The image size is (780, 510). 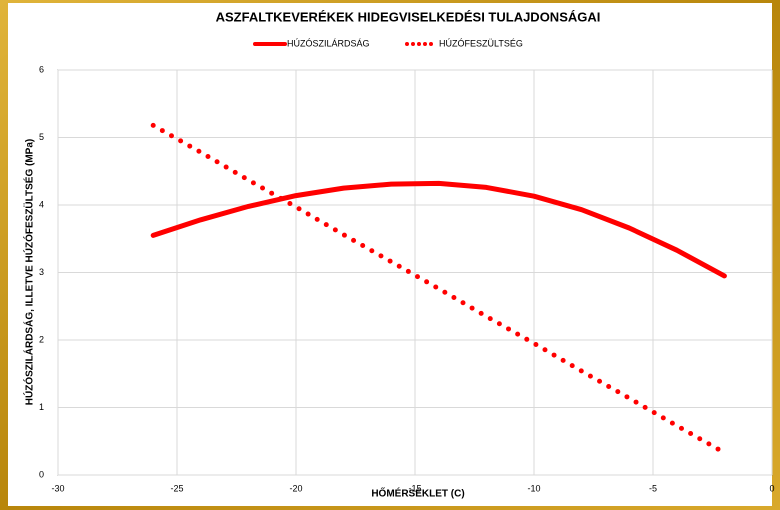 I want to click on x-tick-label: -10, so click(x=533, y=488).